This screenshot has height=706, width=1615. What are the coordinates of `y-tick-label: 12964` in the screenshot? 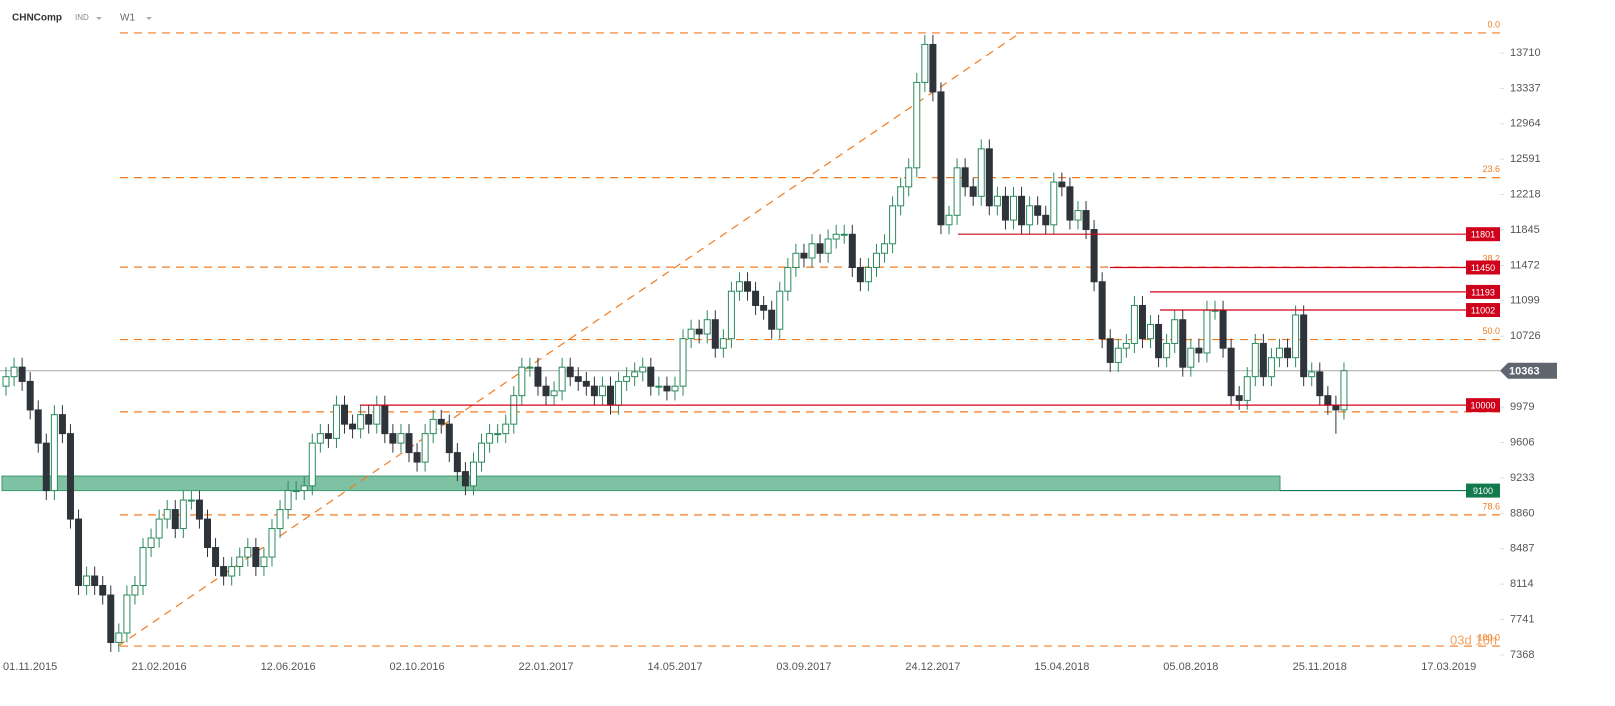 It's located at (1525, 124).